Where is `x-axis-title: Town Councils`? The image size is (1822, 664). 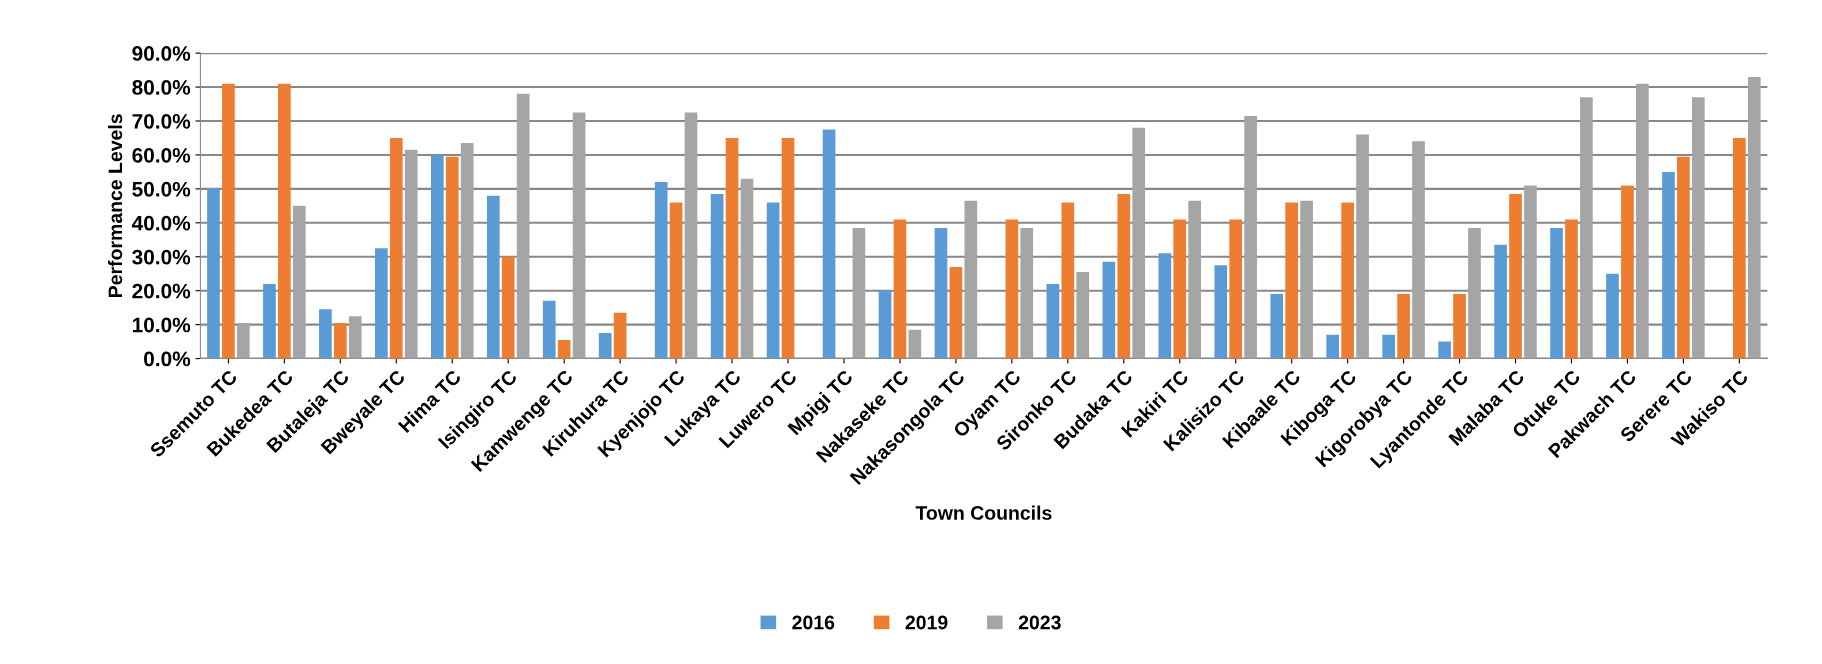
x-axis-title: Town Councils is located at coordinates (983, 512).